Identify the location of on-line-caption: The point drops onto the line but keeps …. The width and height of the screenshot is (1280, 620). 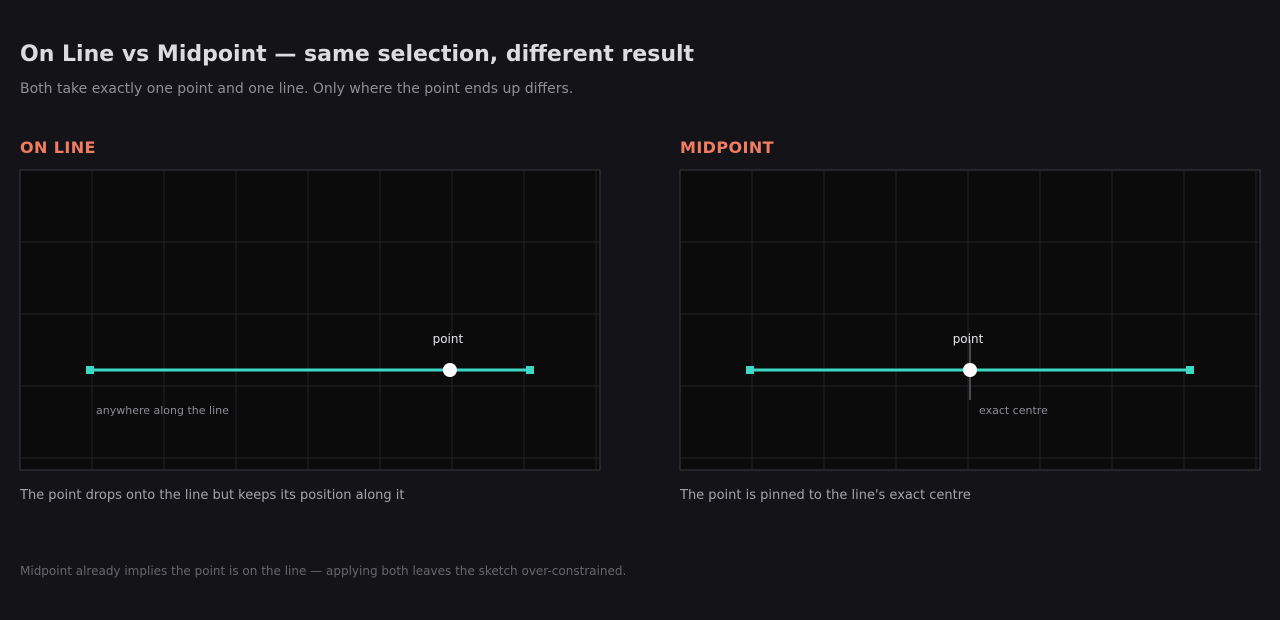
(212, 495).